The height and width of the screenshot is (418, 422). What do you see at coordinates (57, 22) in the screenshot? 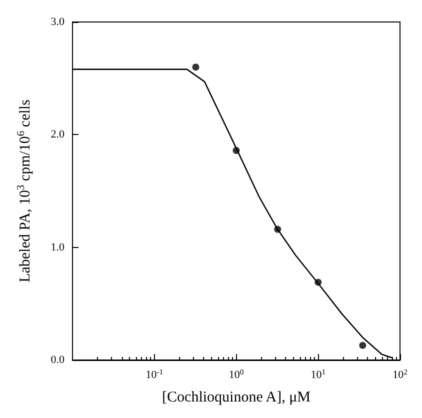
I see `y-tick-label: 3.0` at bounding box center [57, 22].